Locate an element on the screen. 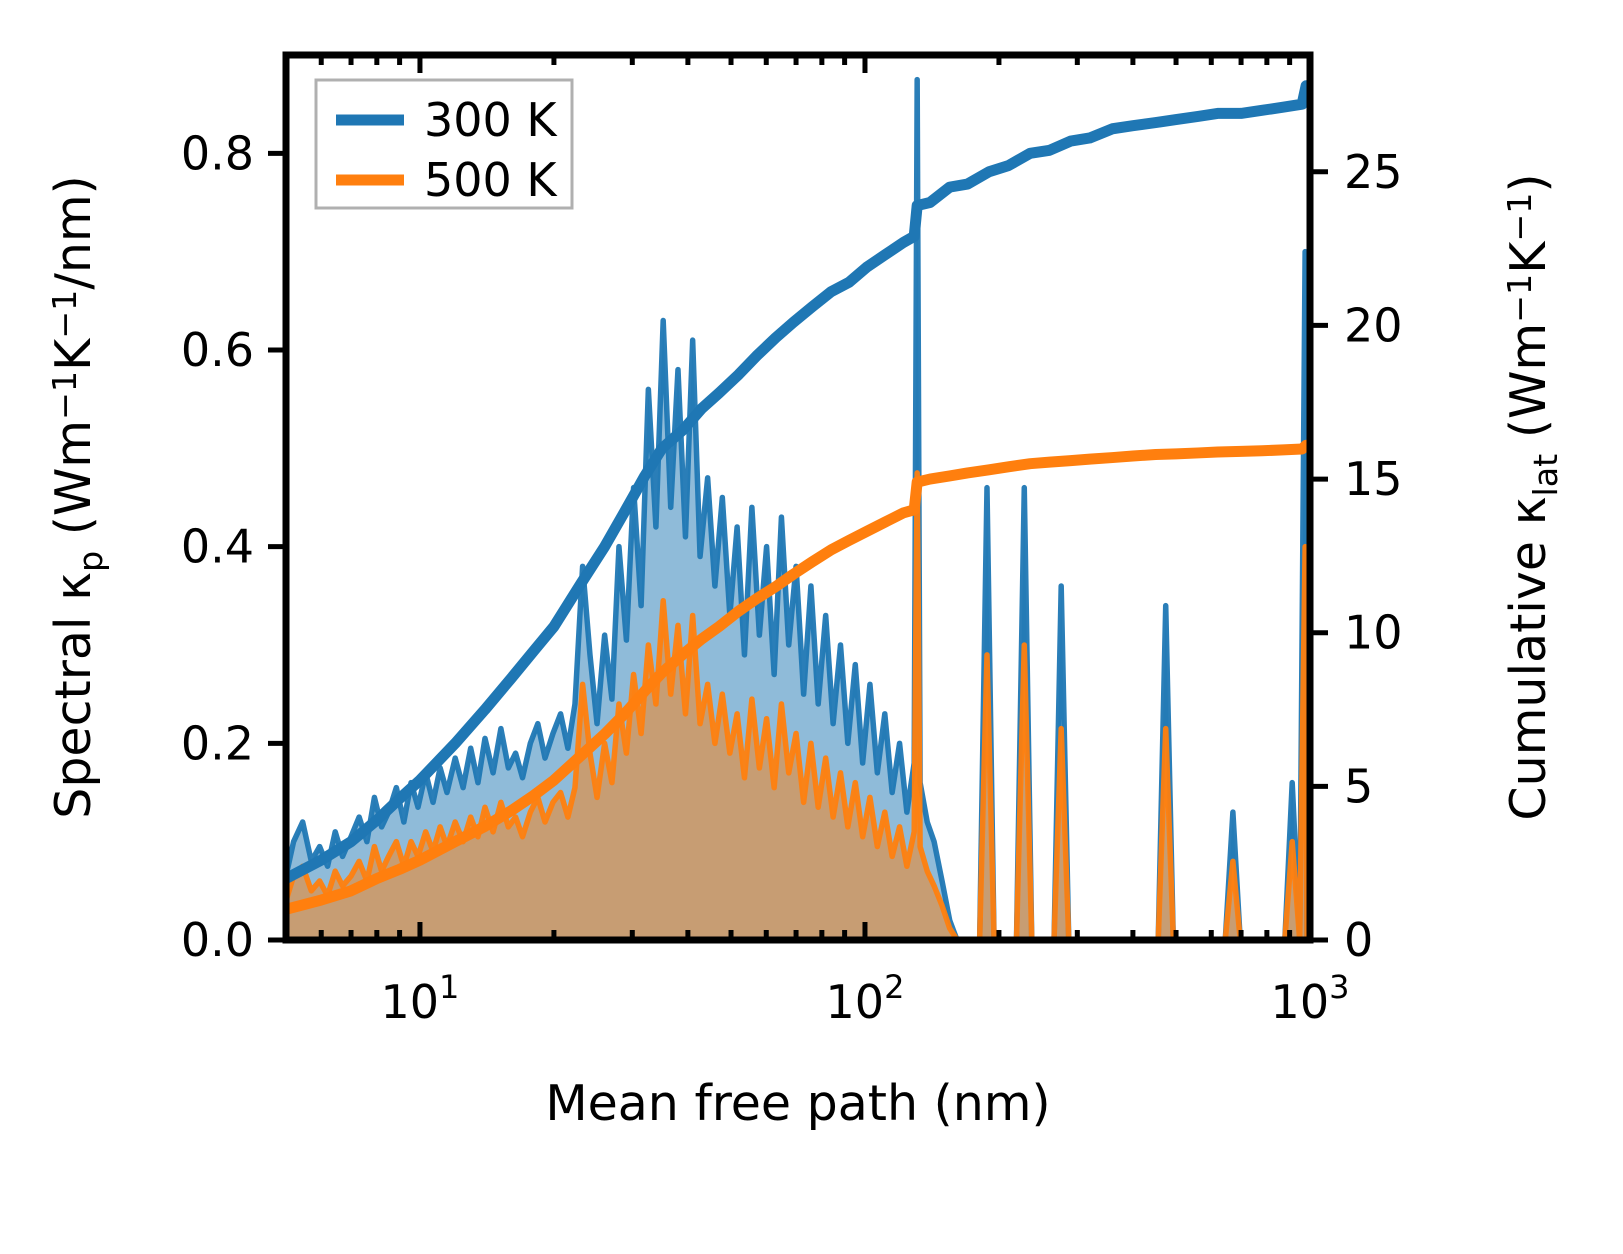 This screenshot has height=1254, width=1623. x-axis-title: Mean free path (nm) is located at coordinates (797, 1103).